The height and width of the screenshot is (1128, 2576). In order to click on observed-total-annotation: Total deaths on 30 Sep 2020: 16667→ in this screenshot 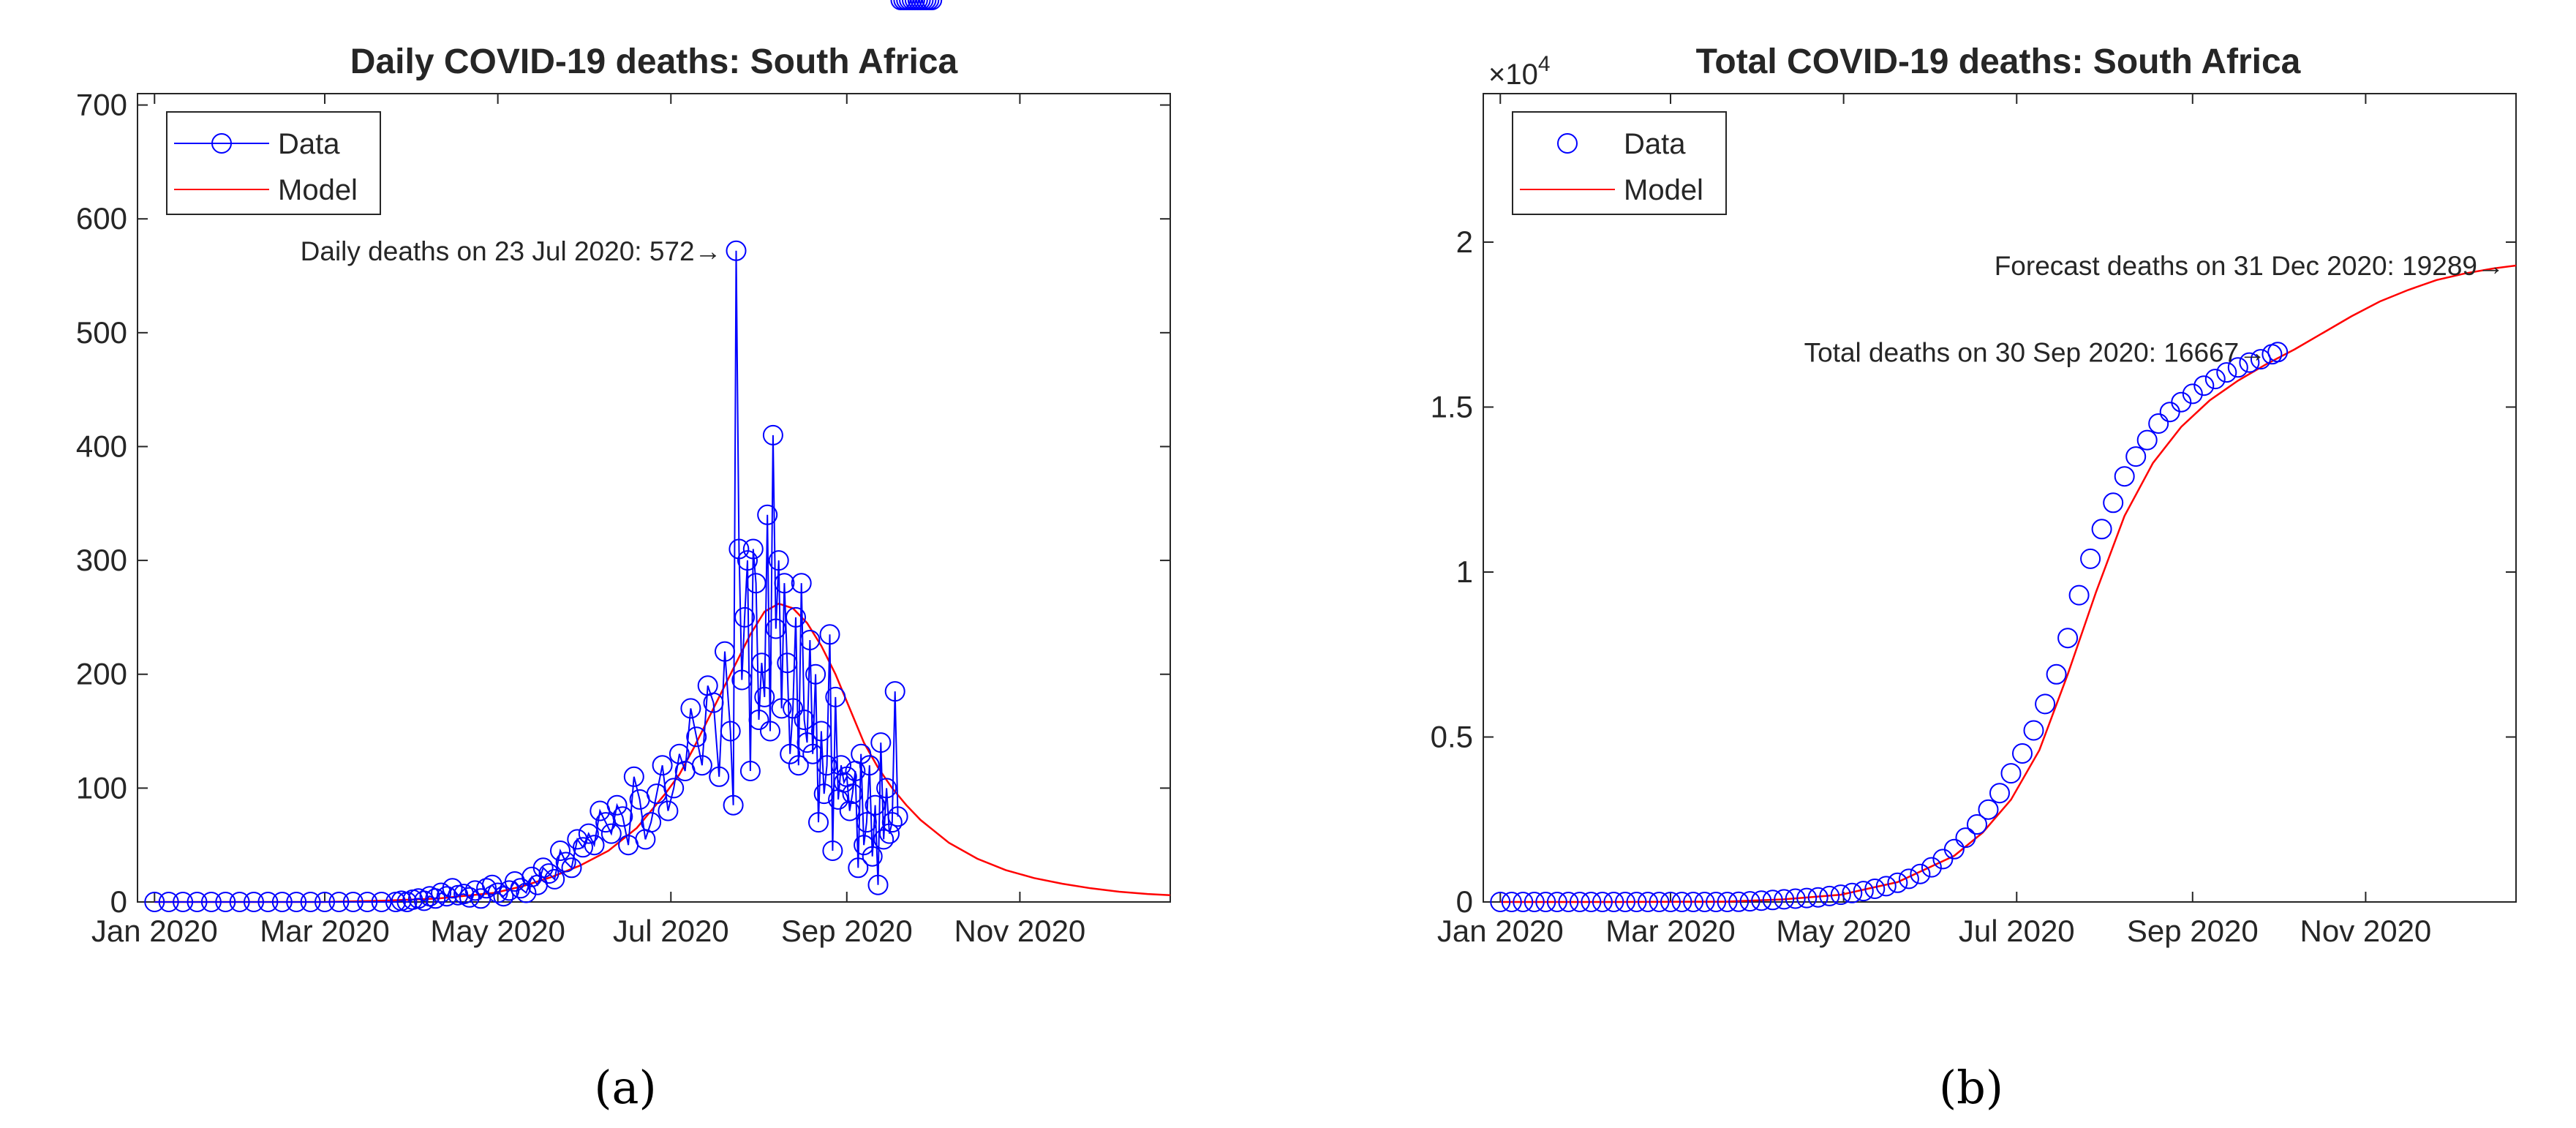, I will do `click(2035, 352)`.